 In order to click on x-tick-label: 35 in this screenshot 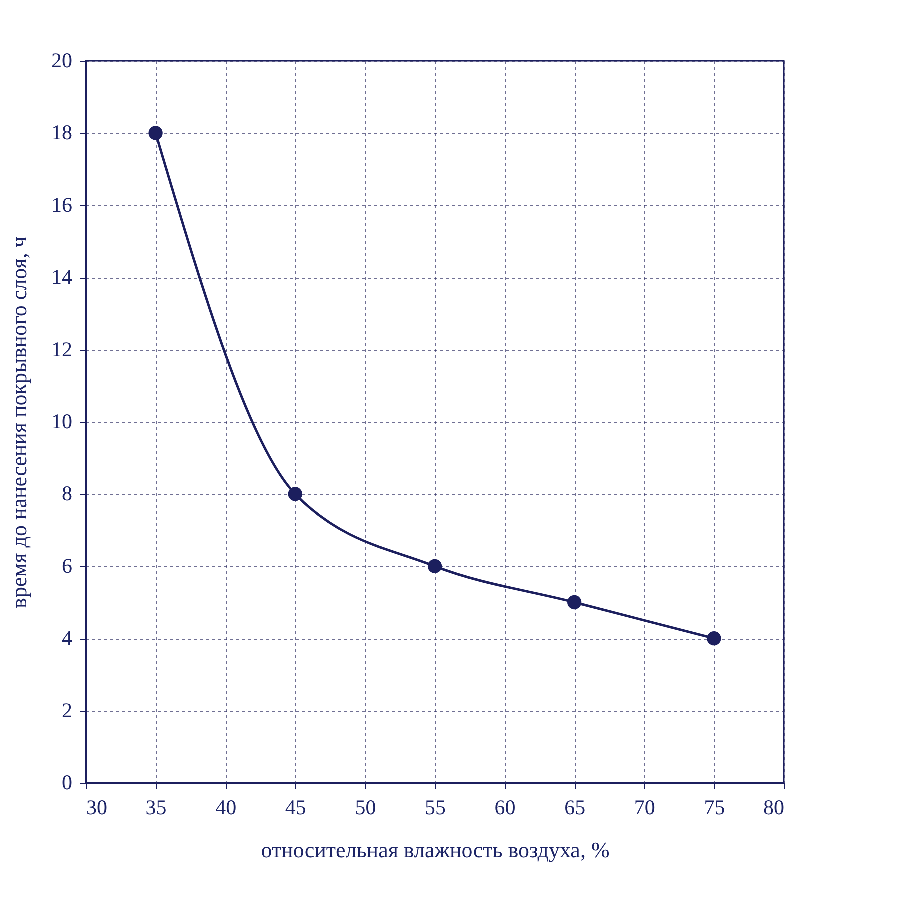, I will do `click(156, 808)`.